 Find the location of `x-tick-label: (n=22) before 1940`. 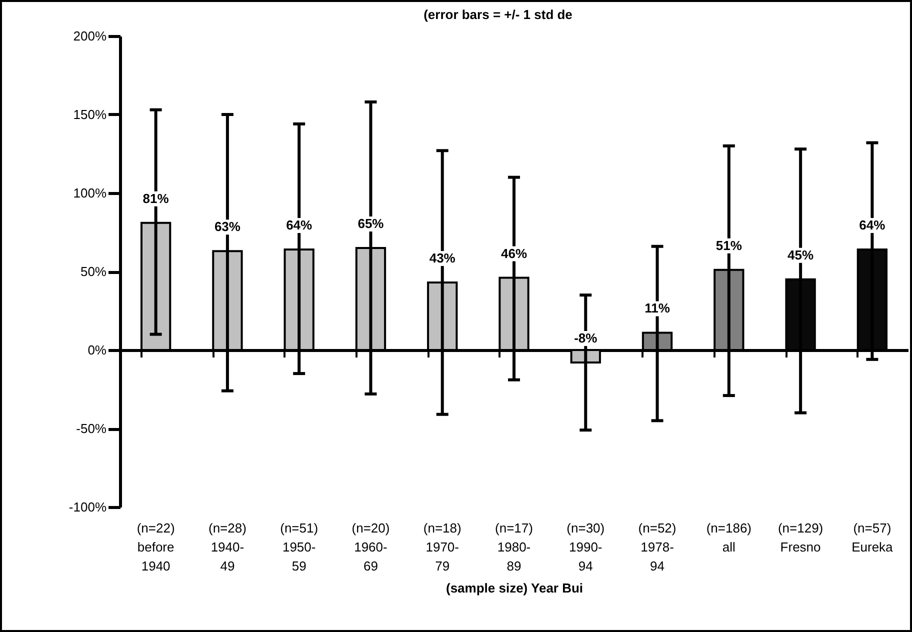

x-tick-label: (n=22) before 1940 is located at coordinates (155, 547).